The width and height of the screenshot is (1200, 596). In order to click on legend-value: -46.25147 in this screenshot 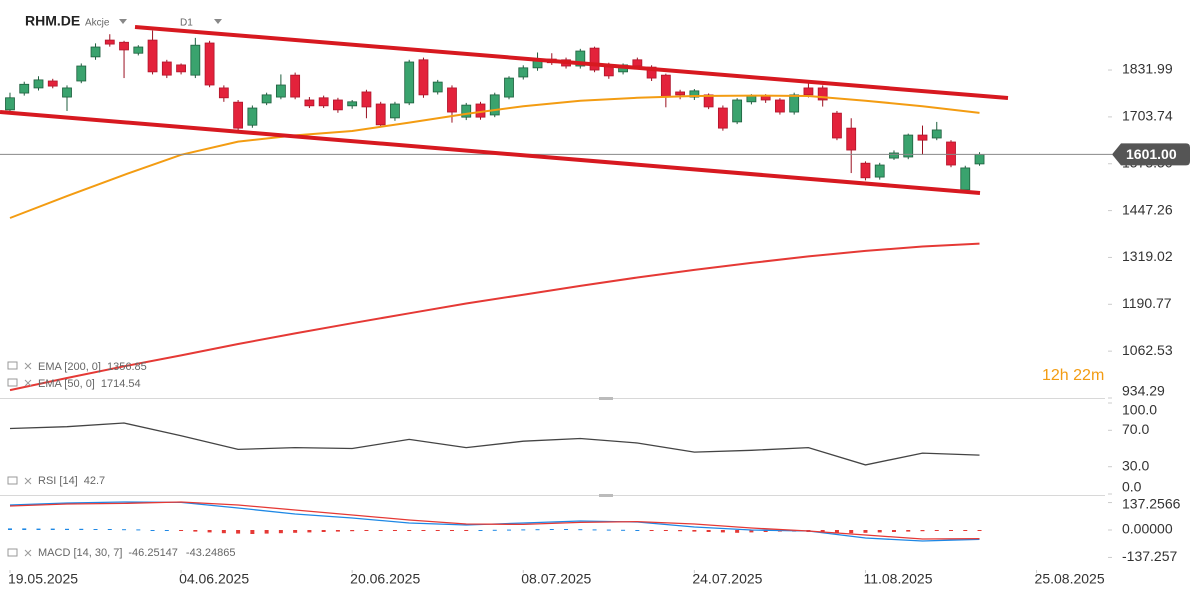, I will do `click(153, 553)`.